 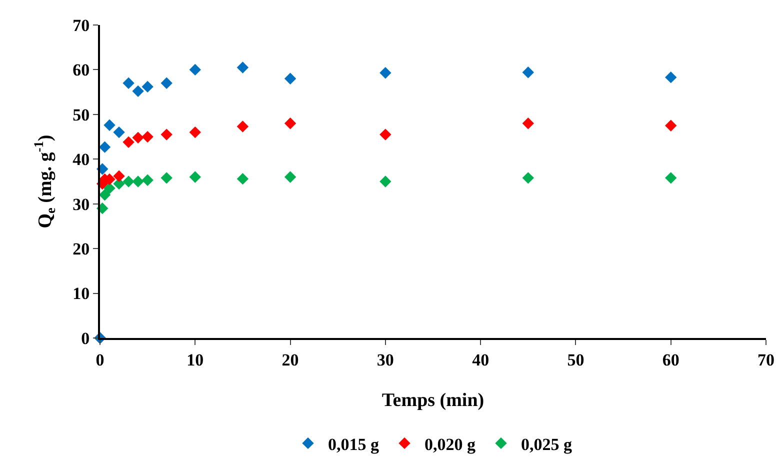 I want to click on y-tick-label: 0, so click(x=85, y=338).